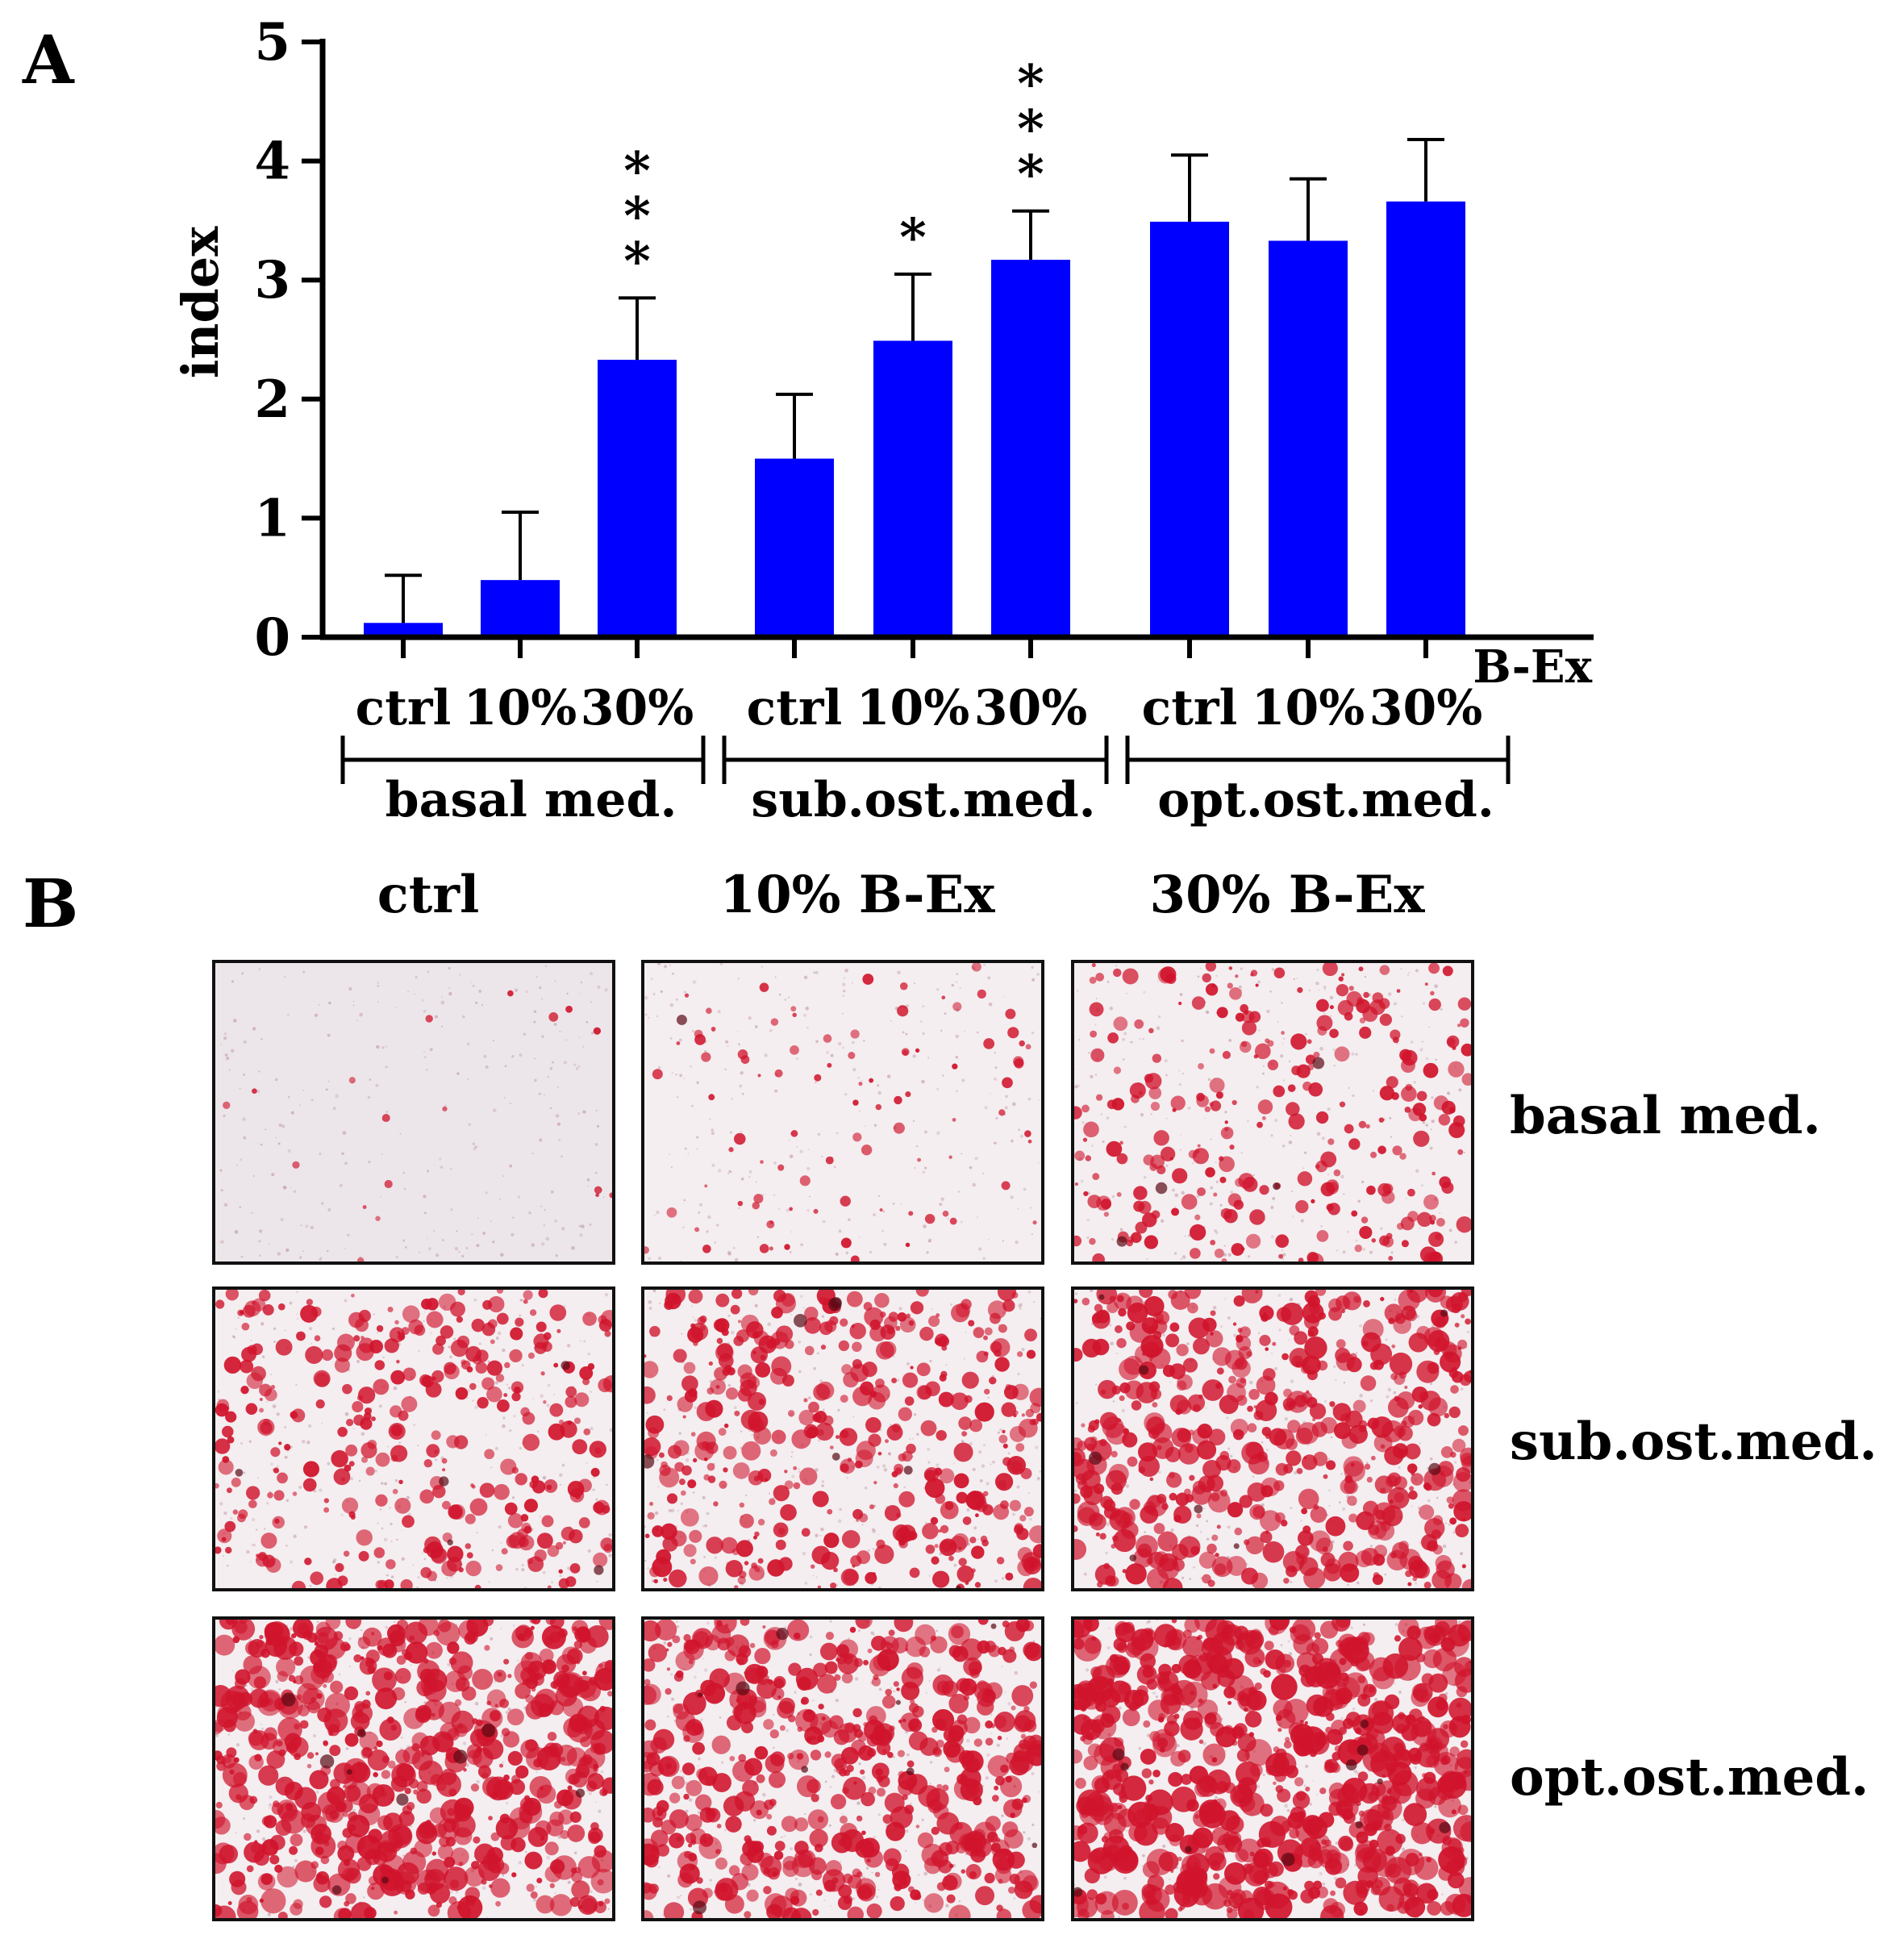 The width and height of the screenshot is (1892, 1960). What do you see at coordinates (637, 708) in the screenshot?
I see `category-label-0-2: 30%` at bounding box center [637, 708].